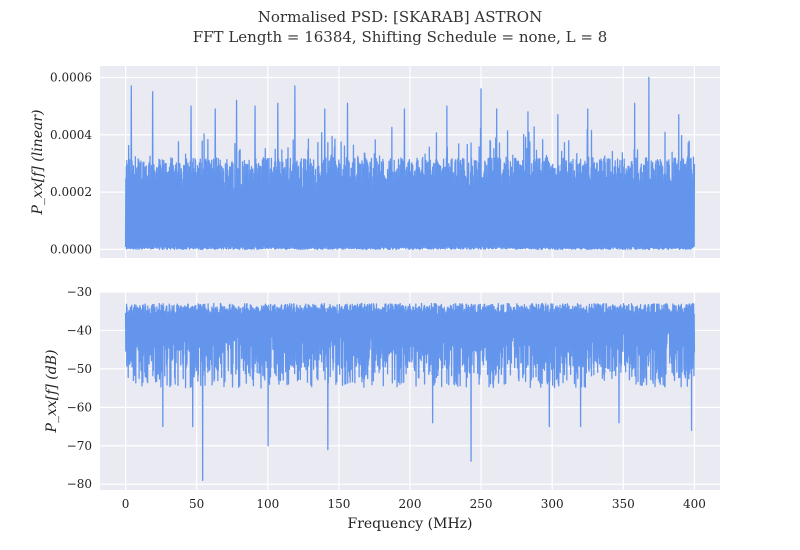 This screenshot has width=800, height=550. I want to click on y-axis-label: P_xx[f] (dB), so click(52, 392).